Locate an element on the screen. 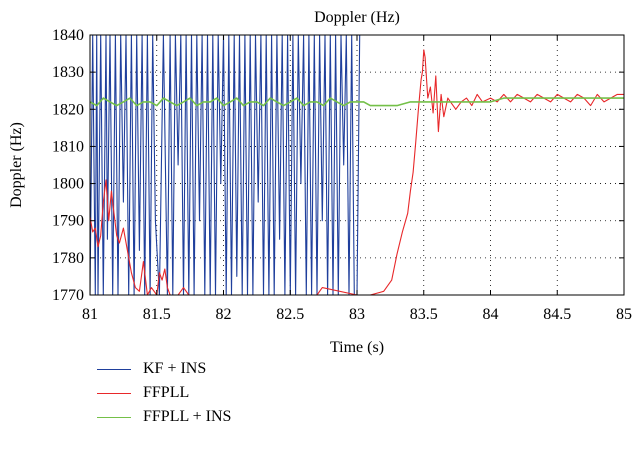 The width and height of the screenshot is (635, 458). x-tick-label: 82.5 is located at coordinates (290, 314).